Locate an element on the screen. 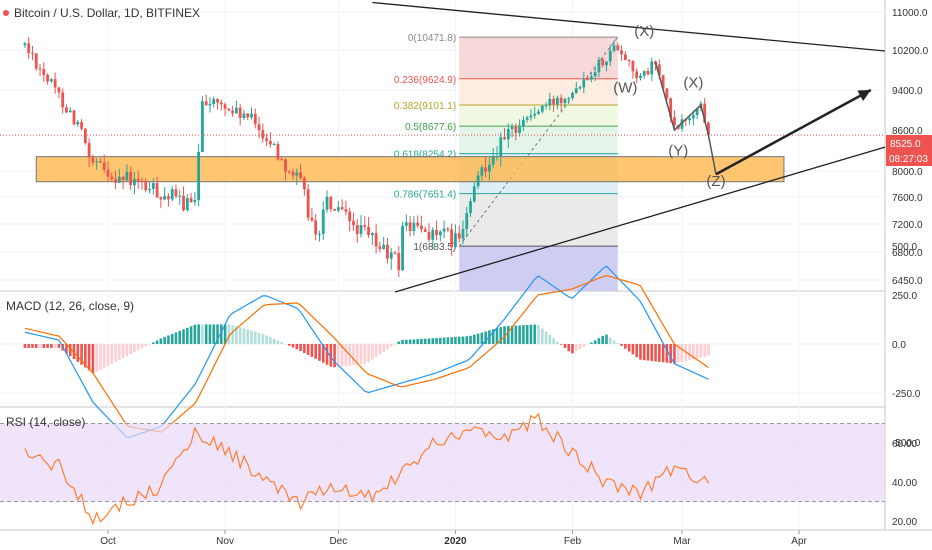 Image resolution: width=932 pixels, height=550 pixels. support-zone-rect is located at coordinates (410, 169).